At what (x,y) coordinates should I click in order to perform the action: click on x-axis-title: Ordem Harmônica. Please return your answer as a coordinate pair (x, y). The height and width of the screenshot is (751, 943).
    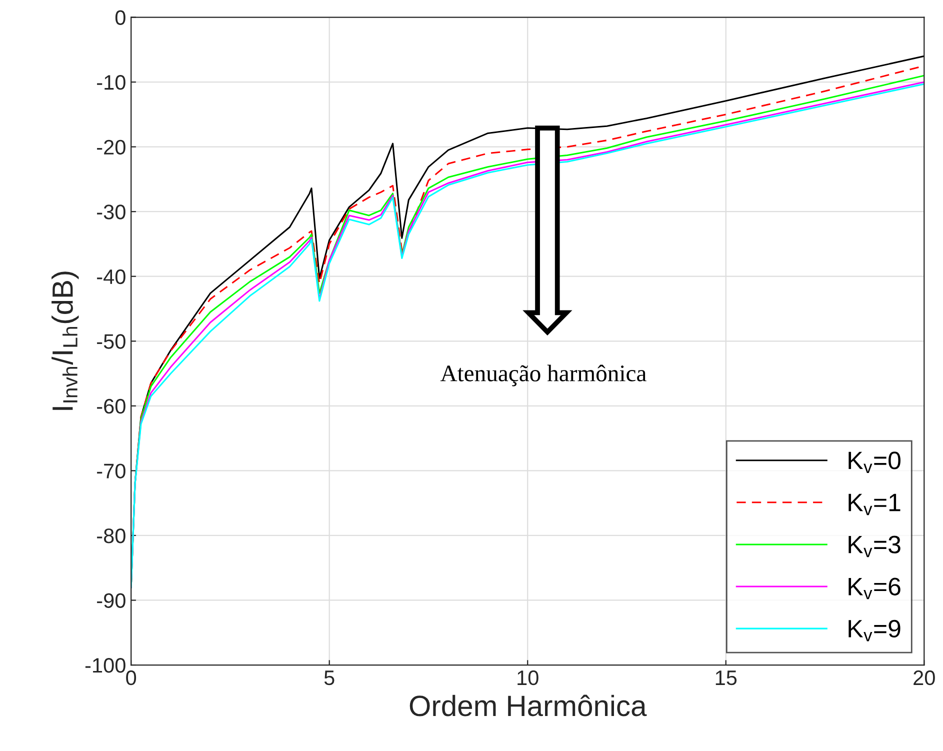
    Looking at the image, I should click on (528, 705).